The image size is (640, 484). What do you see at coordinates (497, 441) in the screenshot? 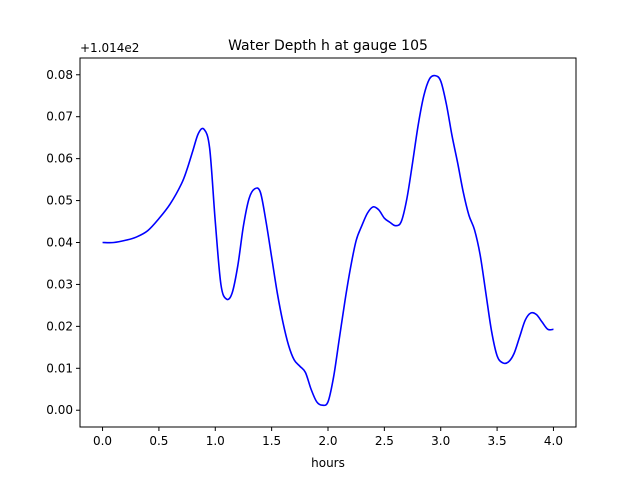
I see `x-tick-label: 3.5` at bounding box center [497, 441].